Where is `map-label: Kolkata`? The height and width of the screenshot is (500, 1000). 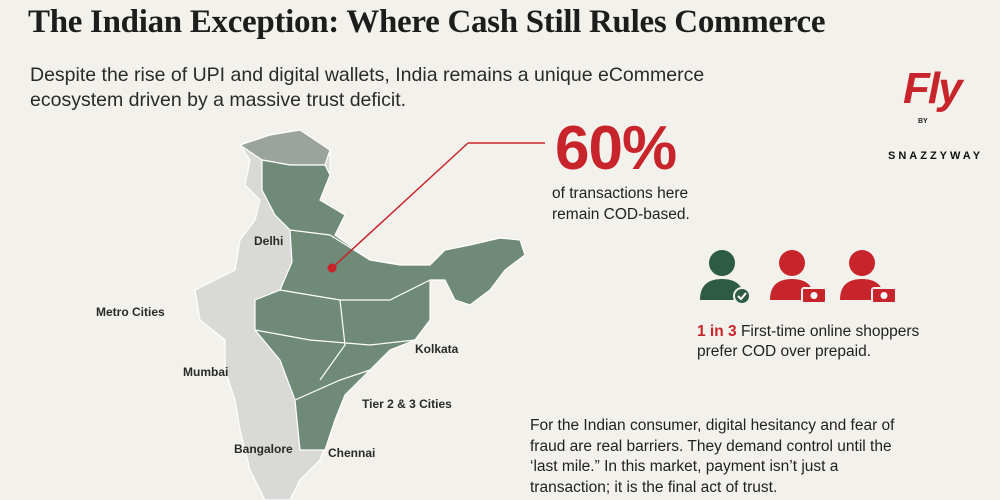
map-label: Kolkata is located at coordinates (437, 349).